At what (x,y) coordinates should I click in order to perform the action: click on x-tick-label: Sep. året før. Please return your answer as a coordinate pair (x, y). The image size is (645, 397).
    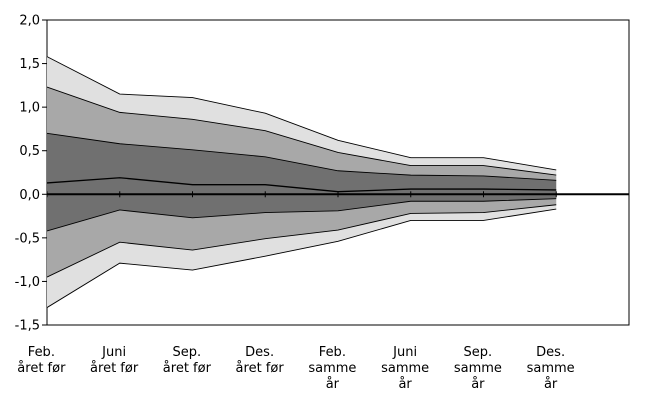
    Looking at the image, I should click on (187, 360).